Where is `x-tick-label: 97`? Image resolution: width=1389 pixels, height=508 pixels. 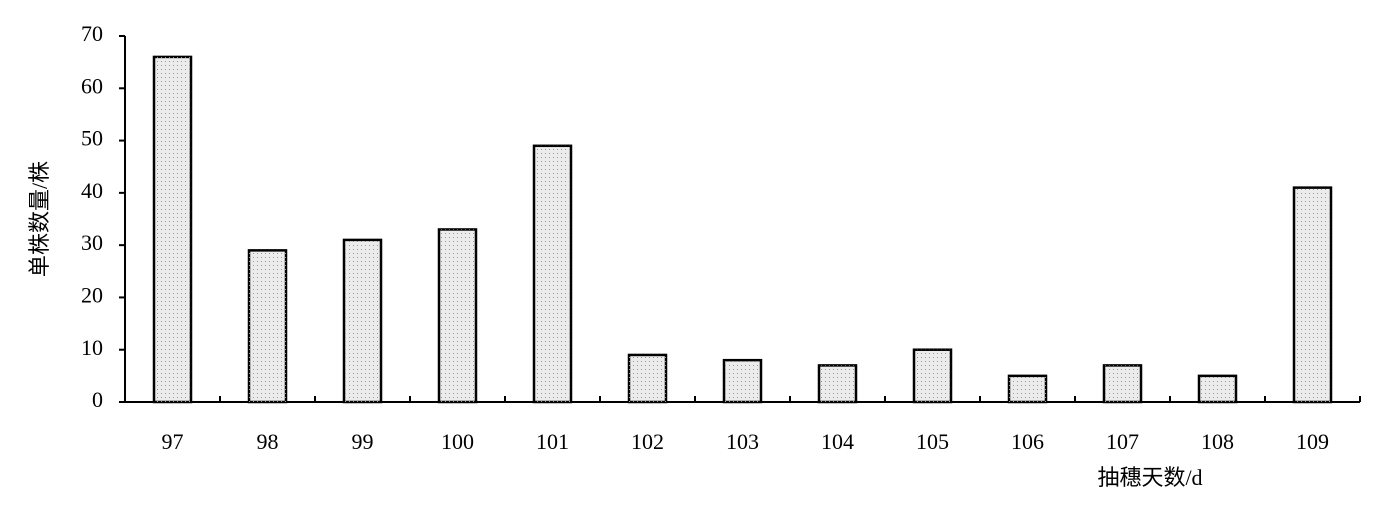 x-tick-label: 97 is located at coordinates (173, 441).